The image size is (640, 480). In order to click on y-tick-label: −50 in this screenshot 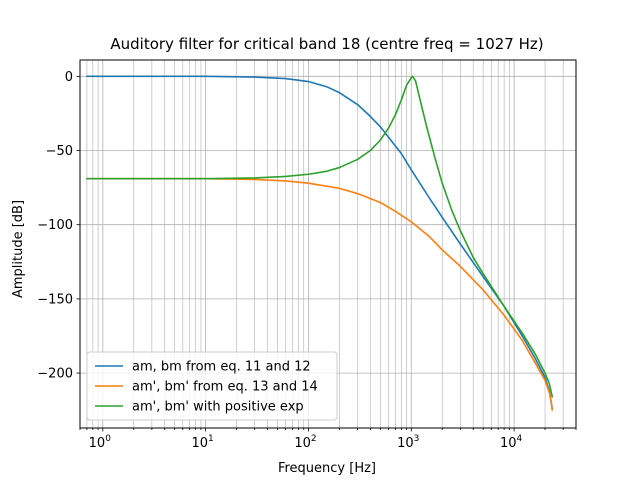, I will do `click(59, 151)`.